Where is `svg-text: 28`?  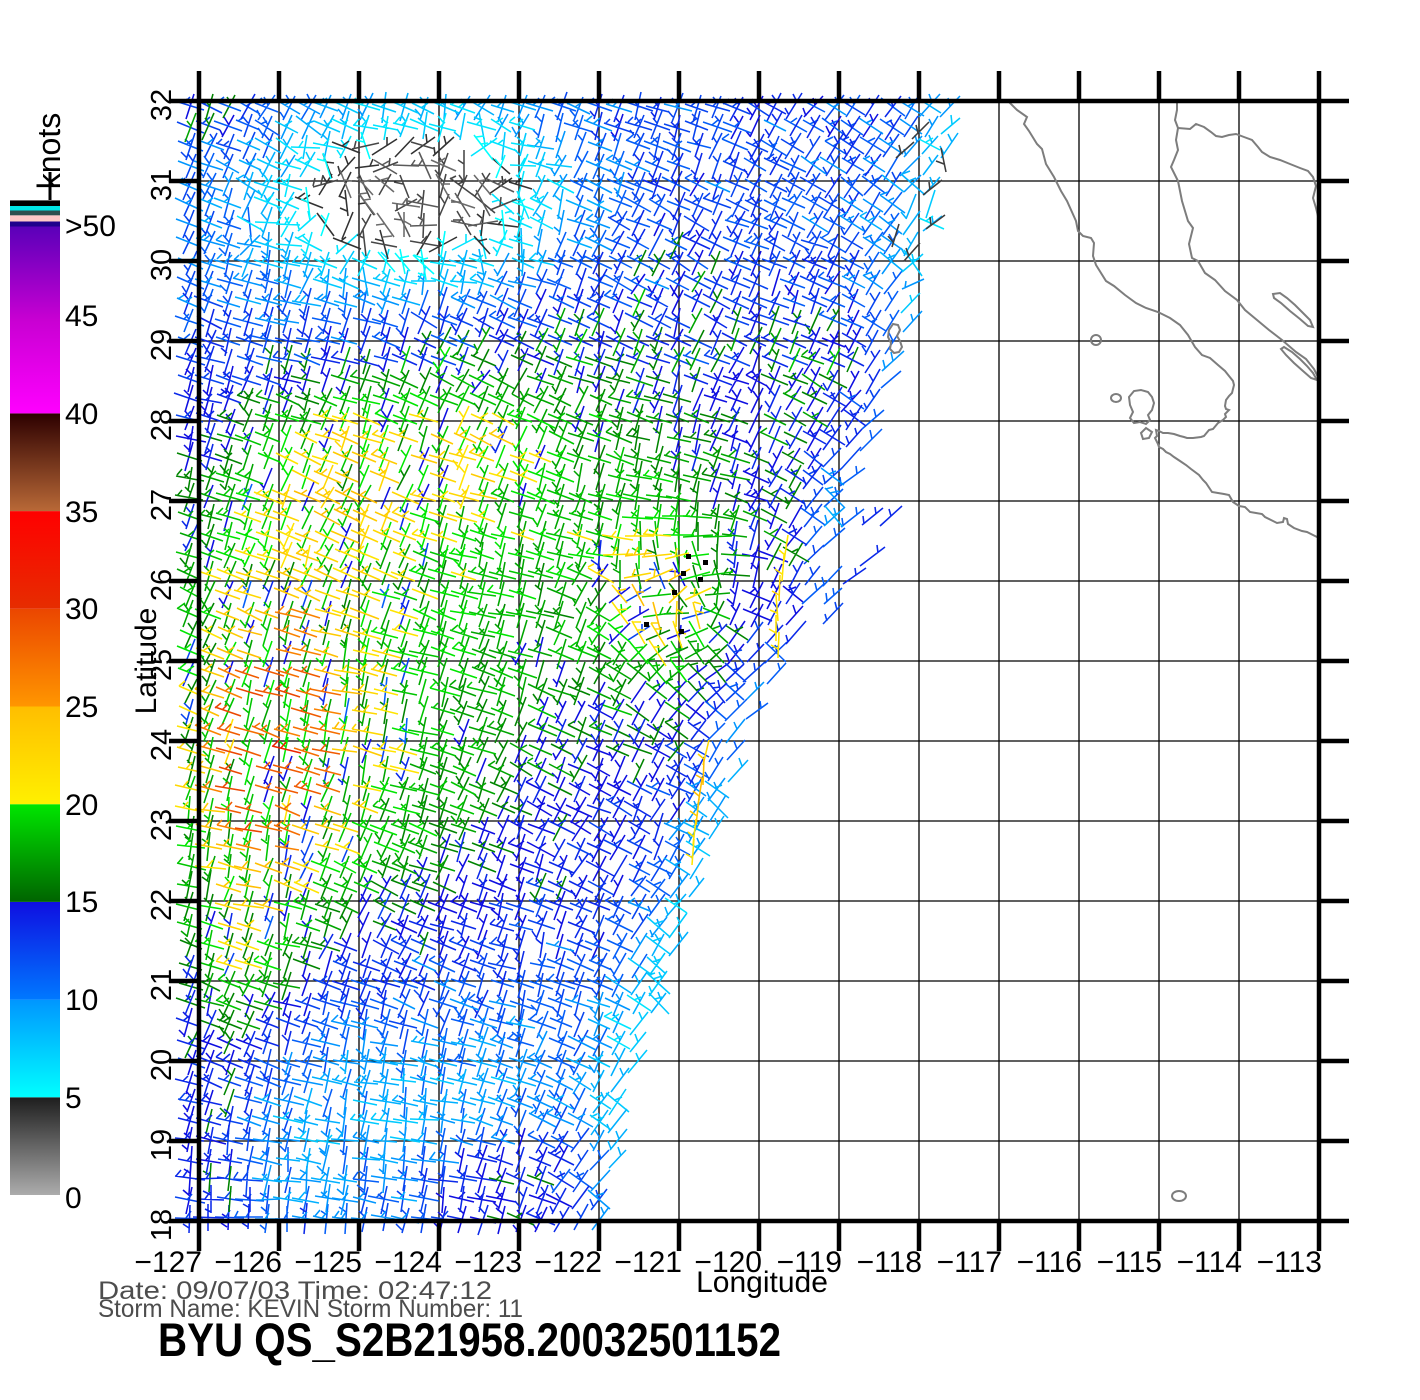
svg-text: 28 is located at coordinates (162, 425).